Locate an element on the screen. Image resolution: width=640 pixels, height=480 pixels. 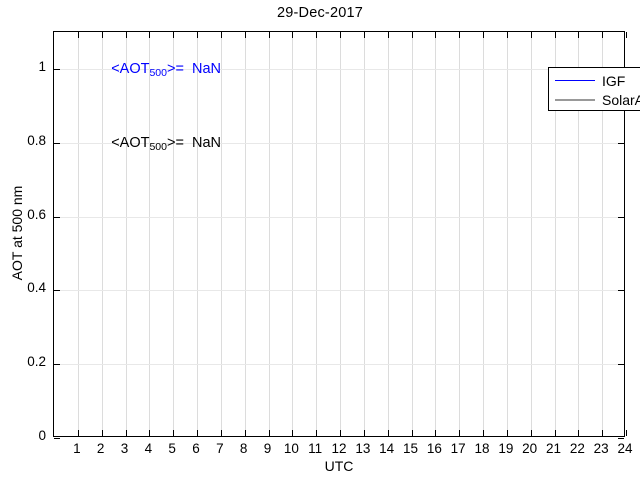
legend-item-solaraot: SolarAOT is located at coordinates (594, 99).